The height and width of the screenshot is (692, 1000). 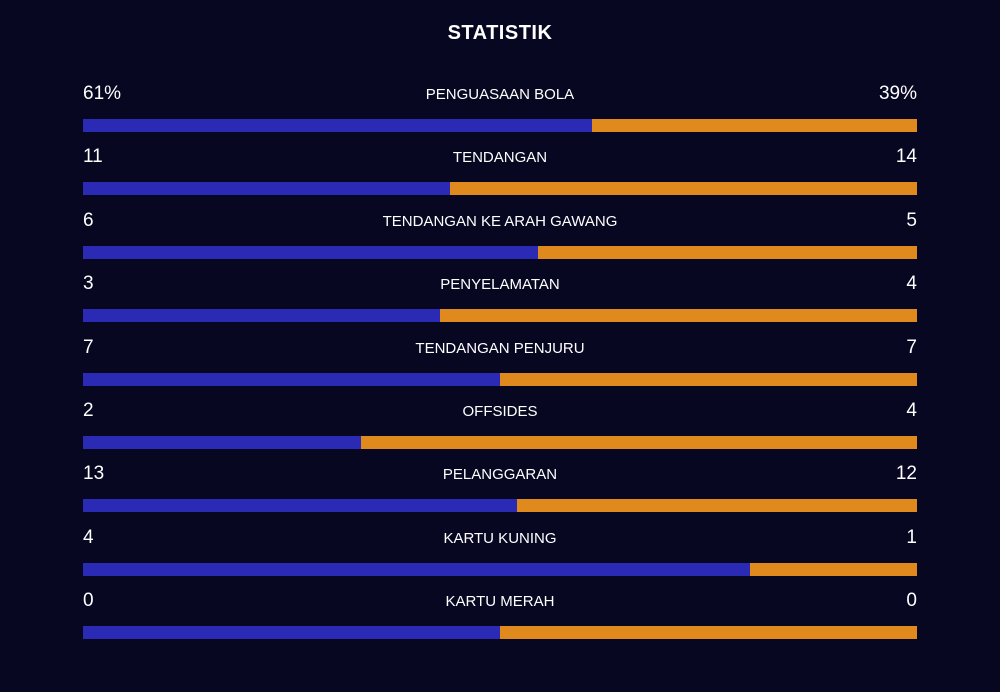 I want to click on stat-row-red-cards: 0 KARTU MERAH 0, so click(x=500, y=618).